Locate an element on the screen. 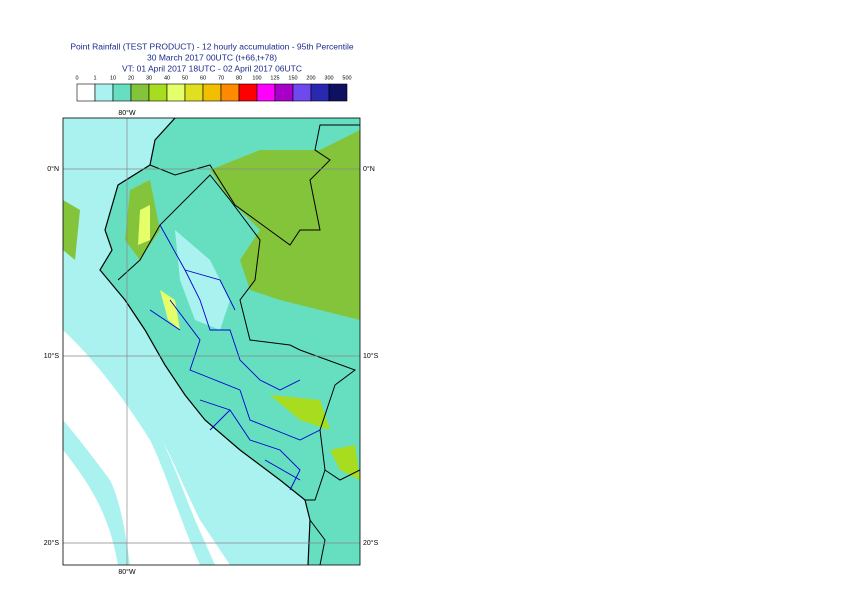 This screenshot has width=842, height=596. colorbar-label: 100 is located at coordinates (256, 78).